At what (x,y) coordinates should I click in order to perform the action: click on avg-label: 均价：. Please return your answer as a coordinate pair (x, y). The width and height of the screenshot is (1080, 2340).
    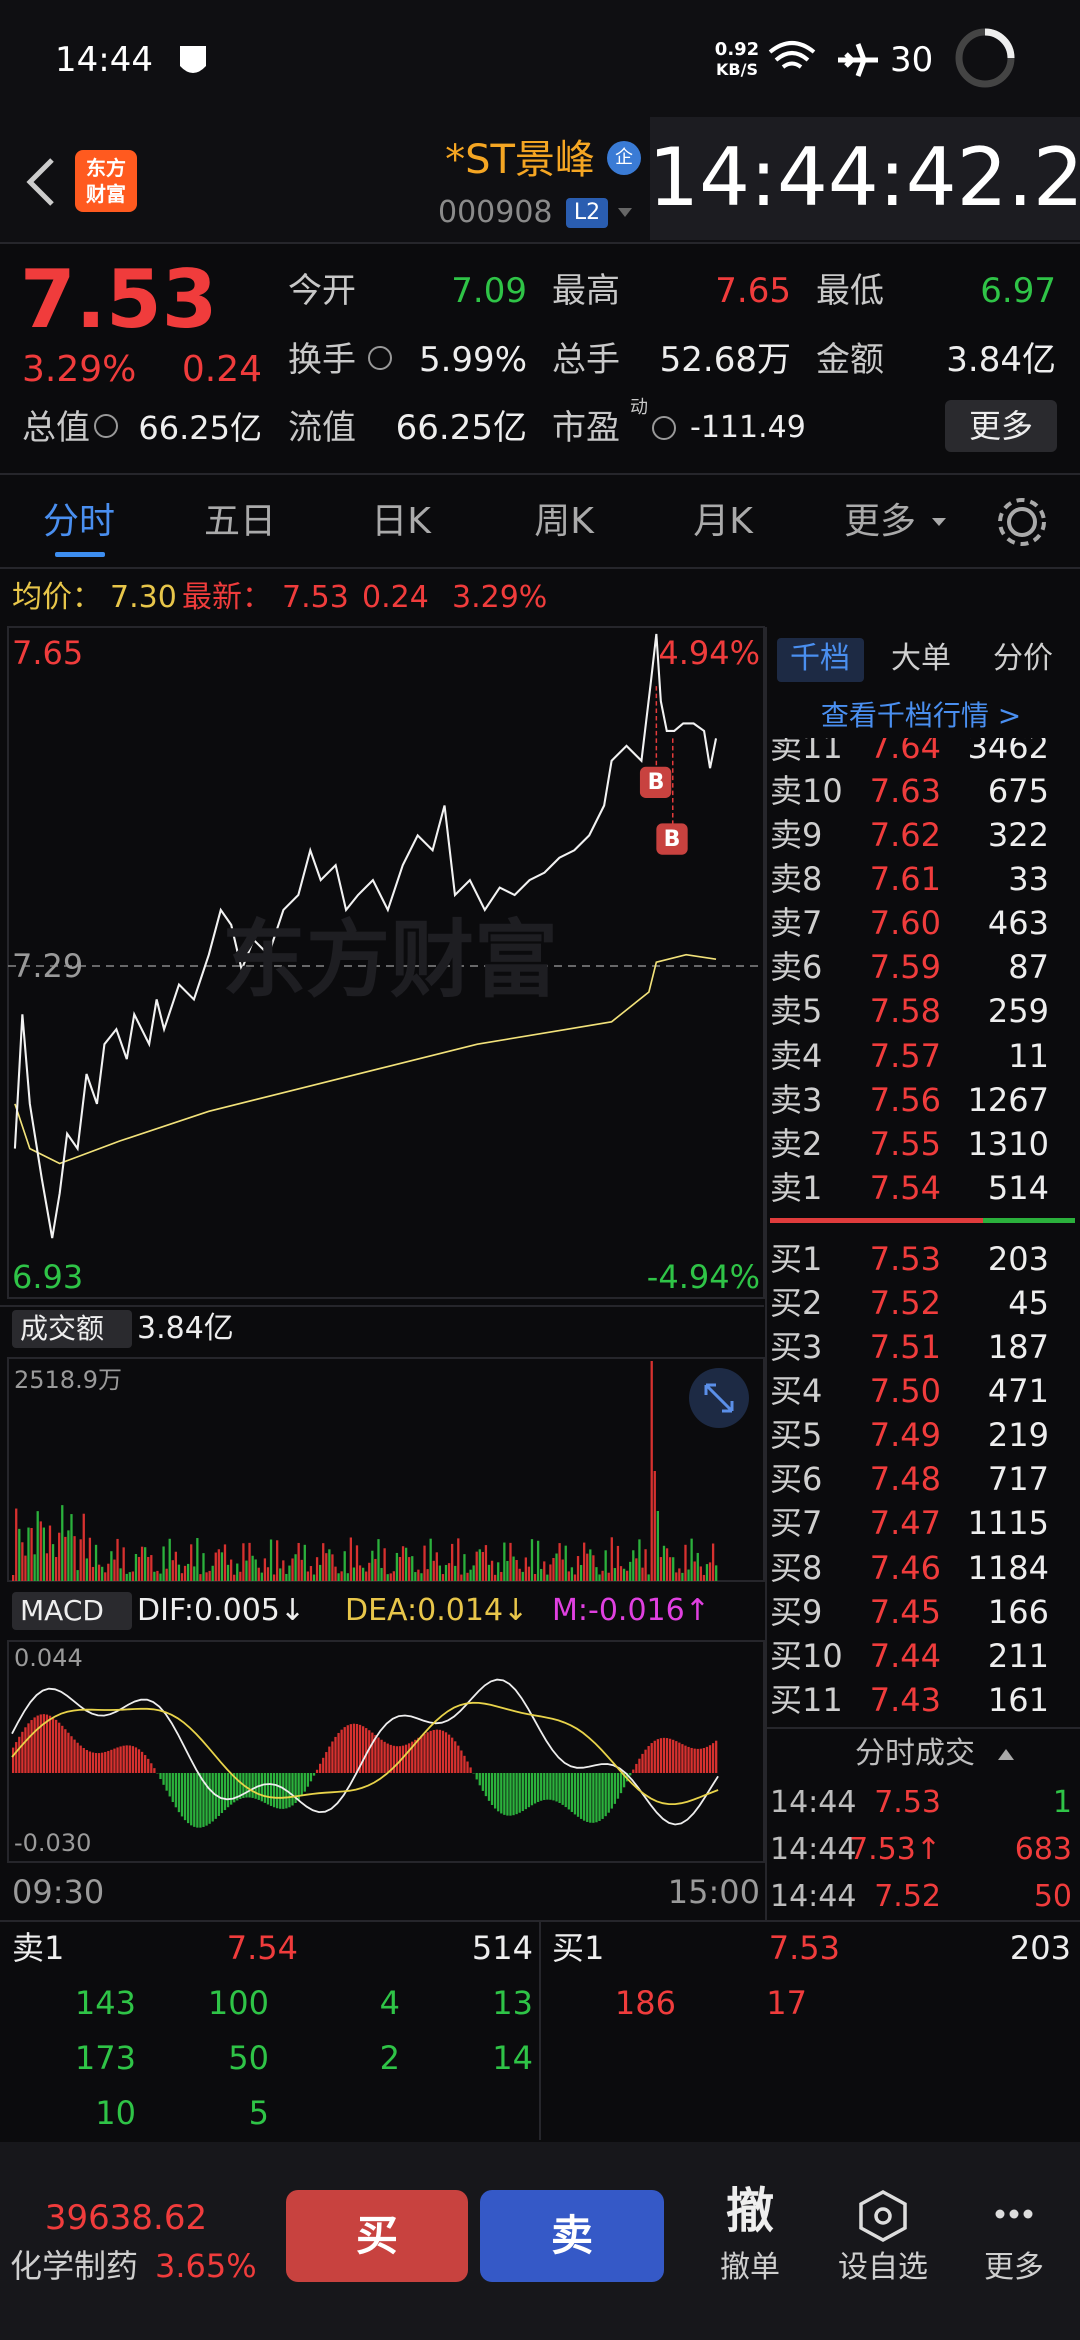
    Looking at the image, I should click on (57, 597).